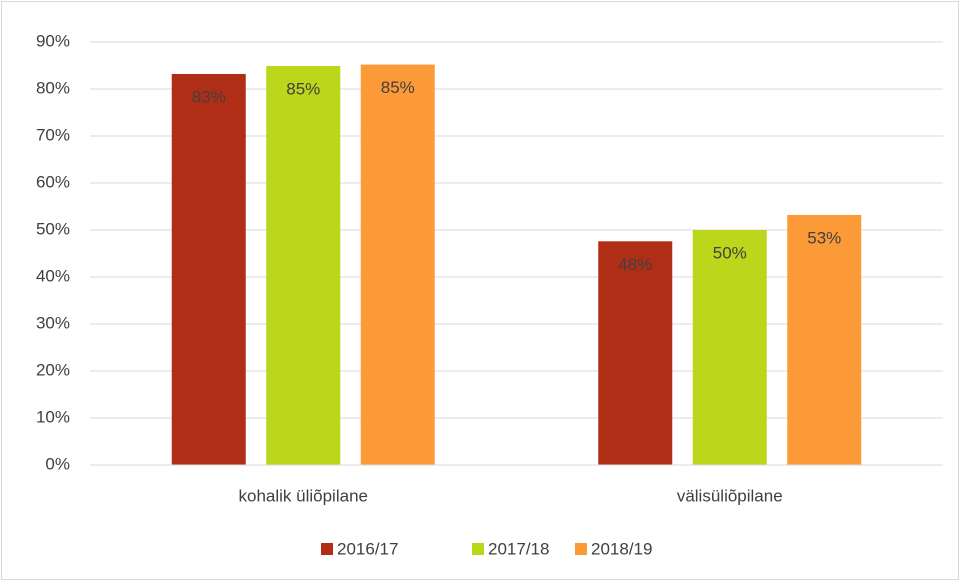 Image resolution: width=960 pixels, height=581 pixels. What do you see at coordinates (53, 228) in the screenshot?
I see `y-tick-label: 50%` at bounding box center [53, 228].